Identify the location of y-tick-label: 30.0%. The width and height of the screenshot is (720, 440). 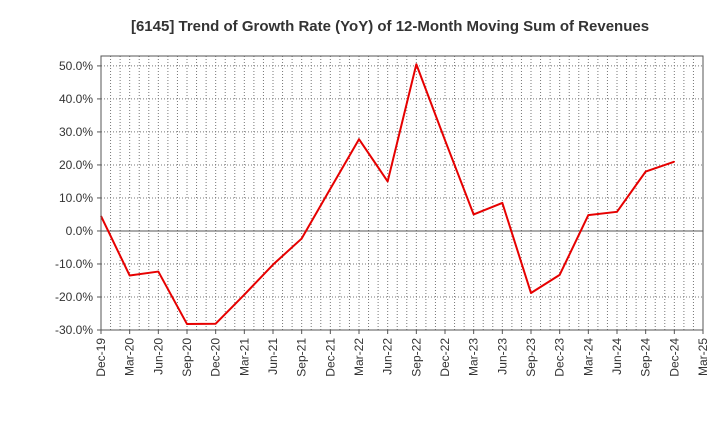
(76, 132).